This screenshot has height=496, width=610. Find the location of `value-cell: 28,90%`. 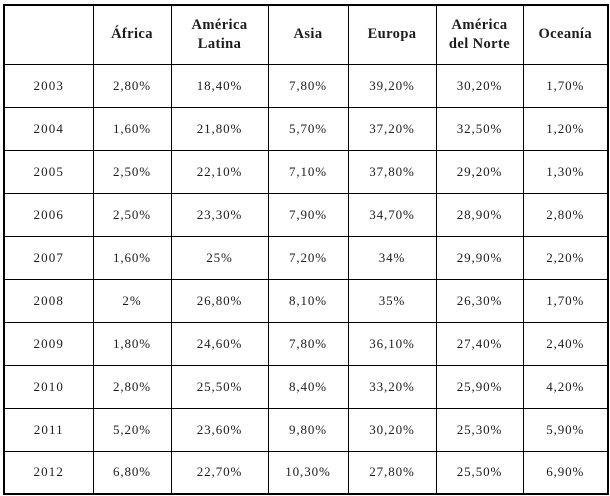

value-cell: 28,90% is located at coordinates (479, 214).